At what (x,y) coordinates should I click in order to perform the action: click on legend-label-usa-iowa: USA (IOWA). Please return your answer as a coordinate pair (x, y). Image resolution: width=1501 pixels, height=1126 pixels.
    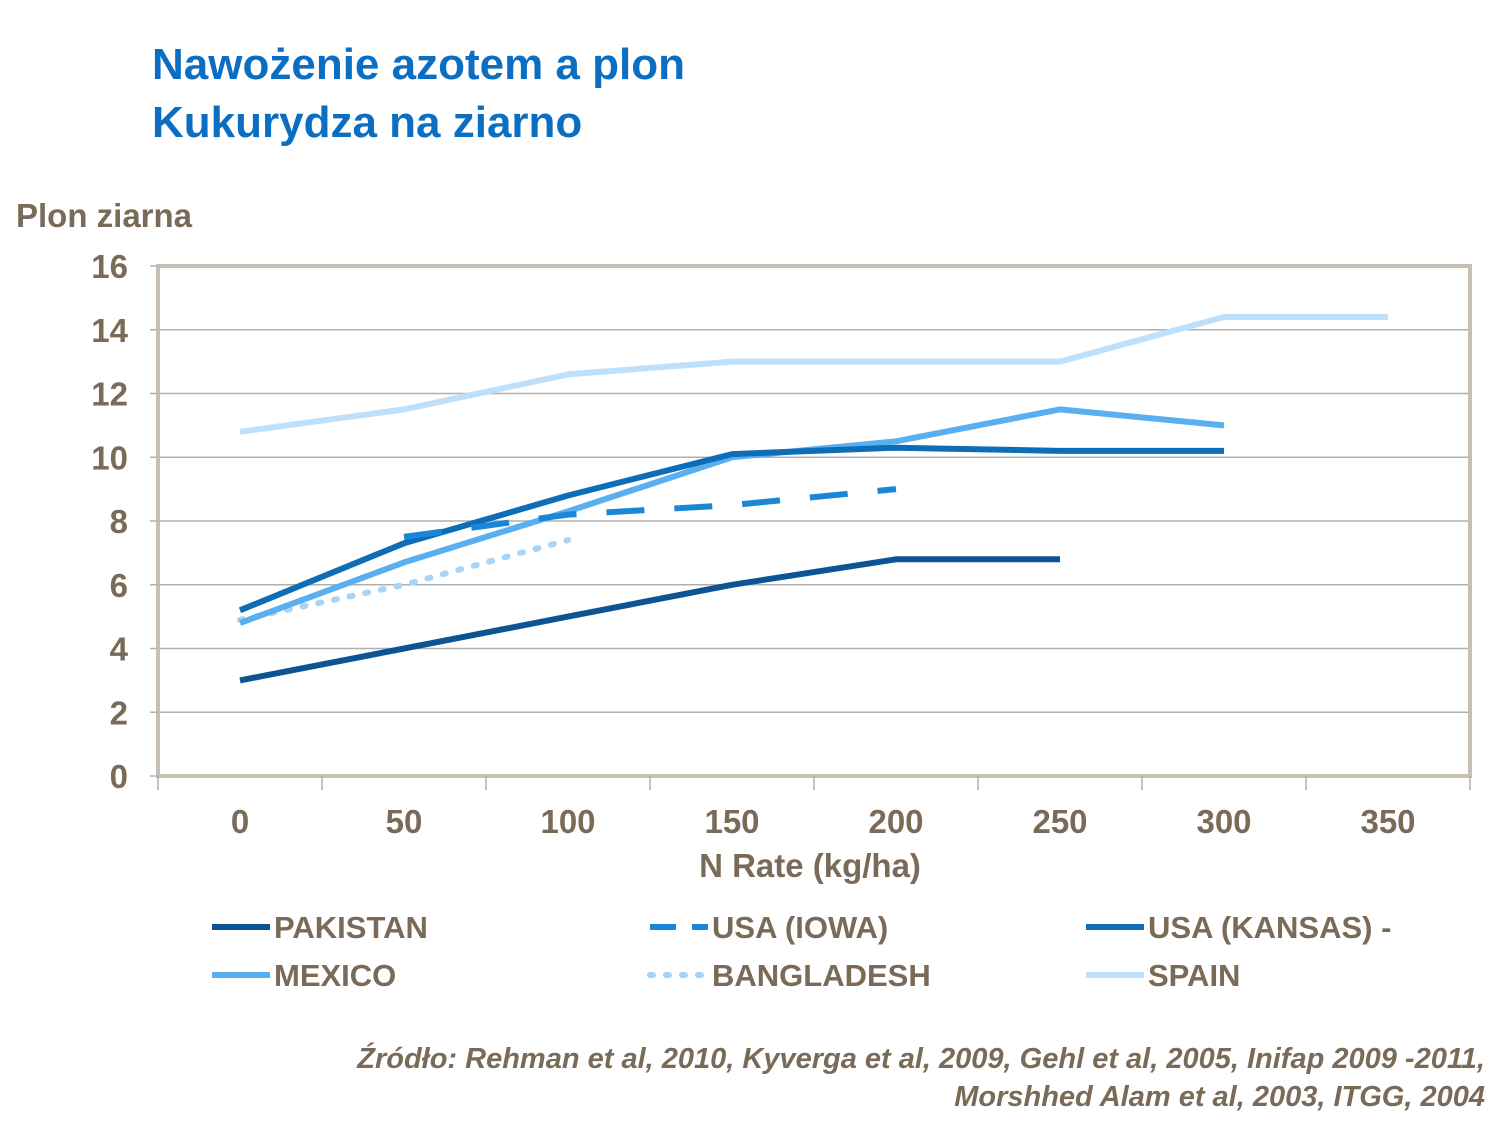
    Looking at the image, I should click on (800, 927).